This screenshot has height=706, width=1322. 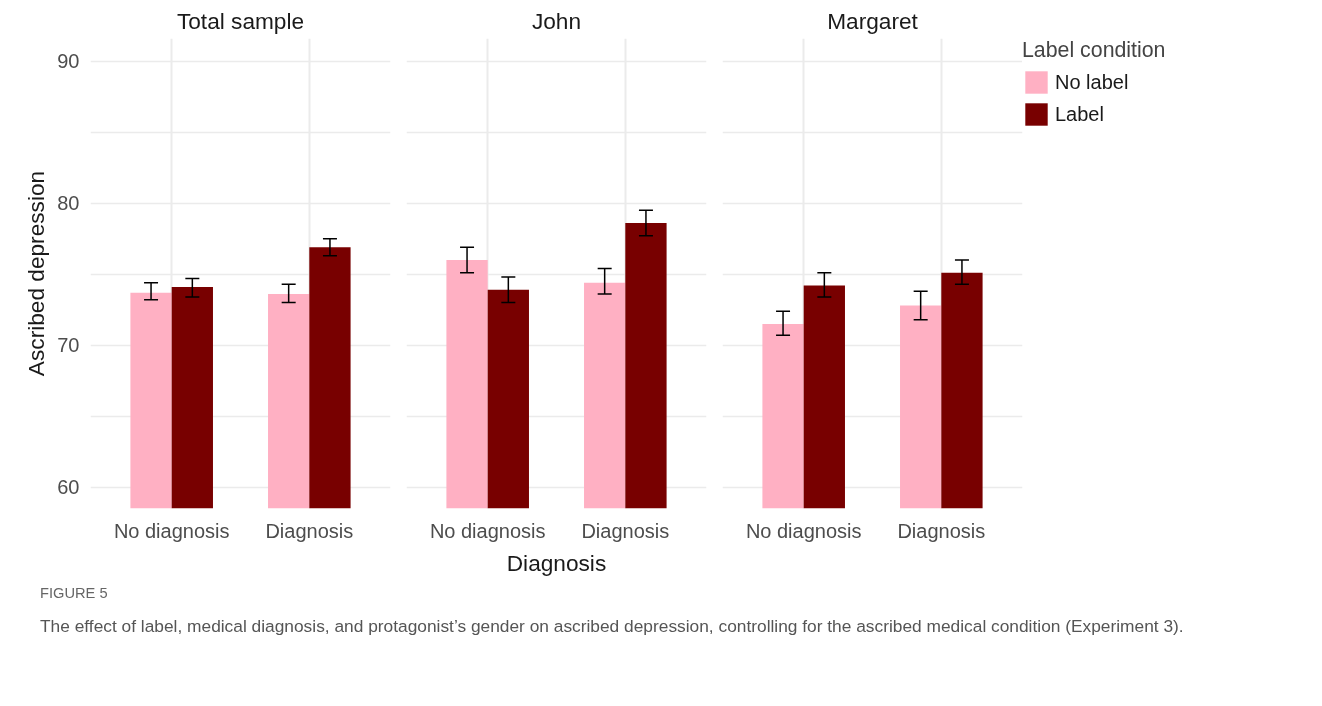 What do you see at coordinates (1092, 82) in the screenshot?
I see `legend-label: No label` at bounding box center [1092, 82].